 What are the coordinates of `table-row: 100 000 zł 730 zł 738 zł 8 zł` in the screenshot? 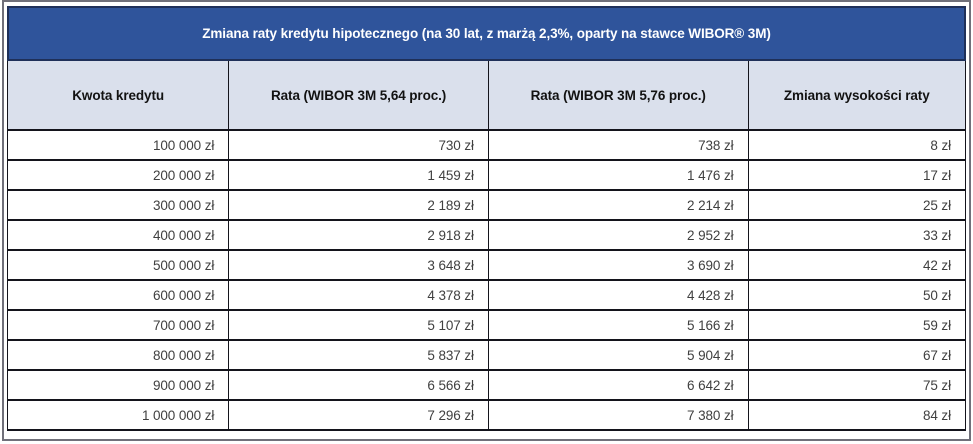 It's located at (486, 145).